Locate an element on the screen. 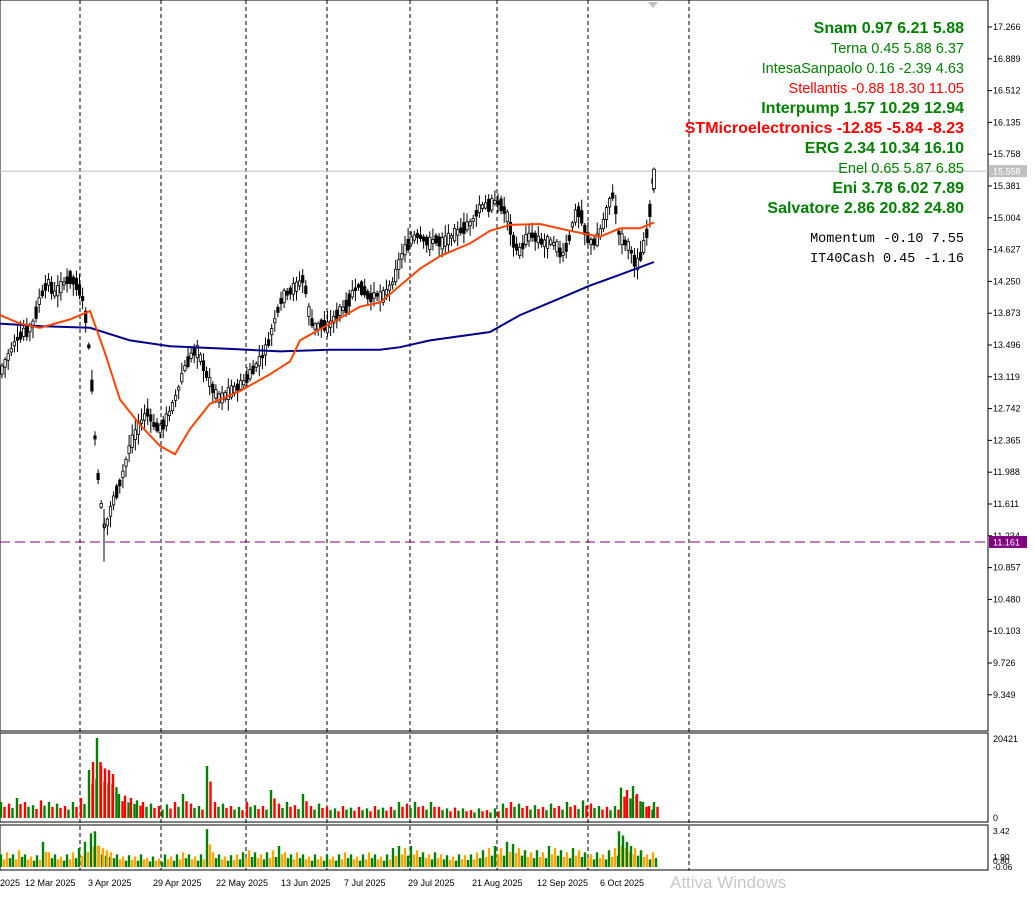  symbol-performance-row: Stellantis -0.88 18.30 11.05 is located at coordinates (876, 89).